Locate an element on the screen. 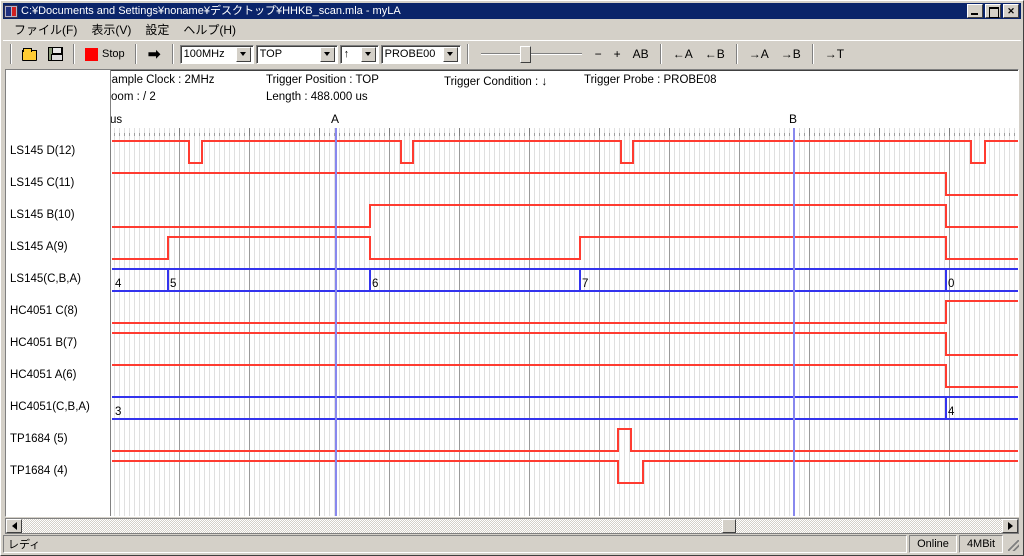  scroll-right-button is located at coordinates (1010, 526).